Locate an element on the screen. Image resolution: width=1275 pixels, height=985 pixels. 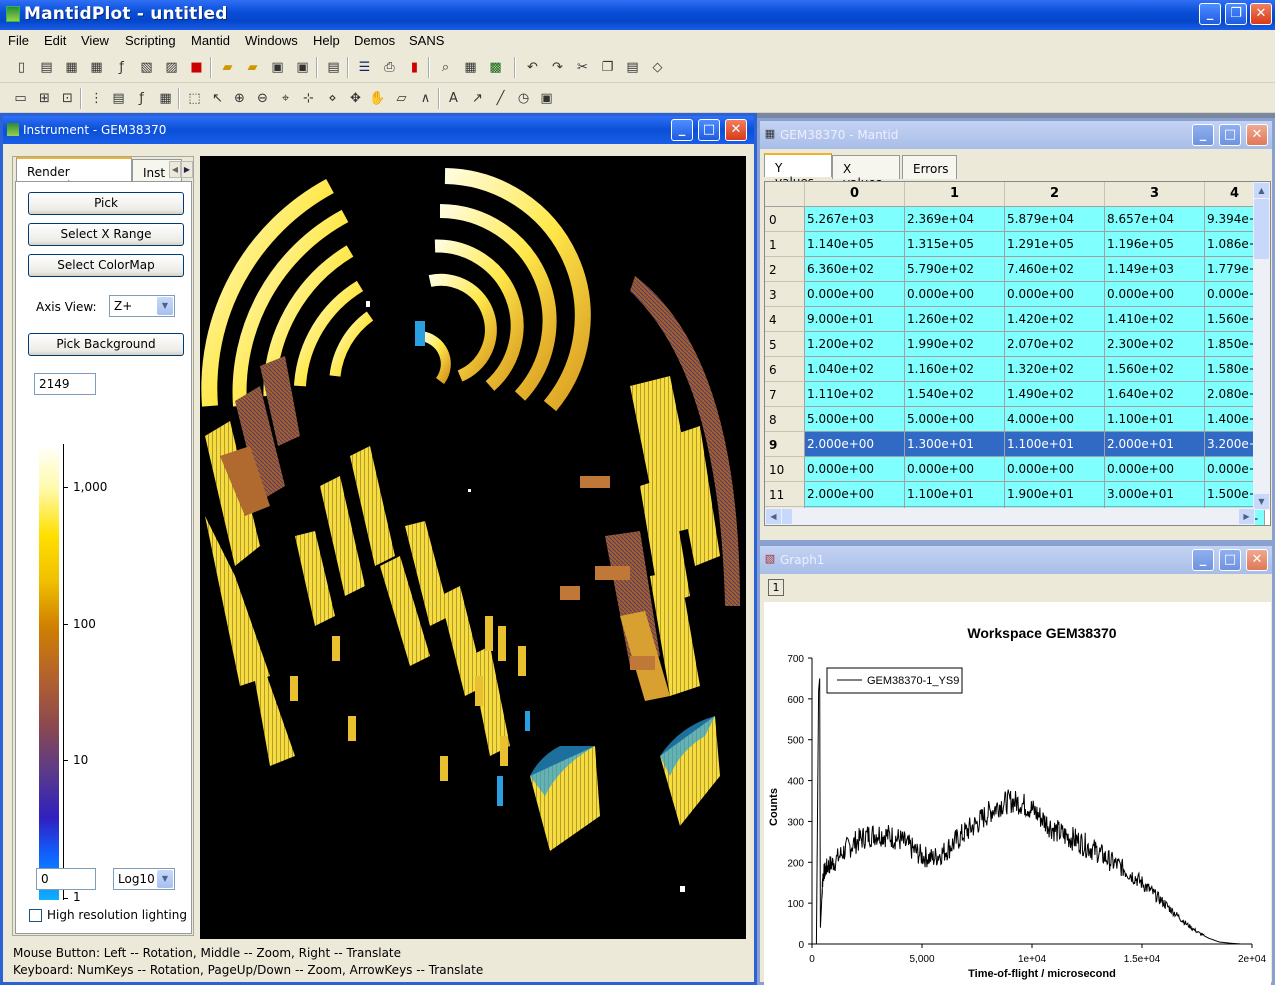
table-cell: 1.990e+02 is located at coordinates (955, 344).